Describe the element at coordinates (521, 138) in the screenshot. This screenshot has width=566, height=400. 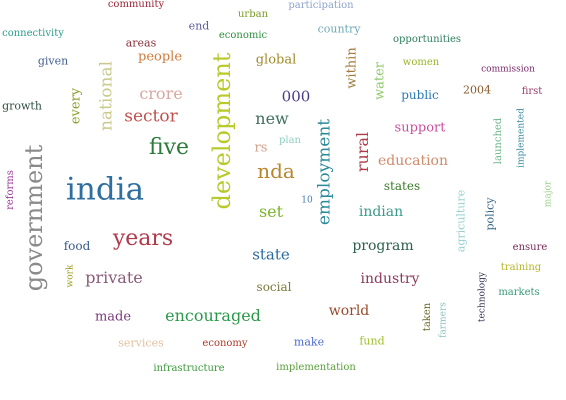
I see `word-implemented: implemented` at that location.